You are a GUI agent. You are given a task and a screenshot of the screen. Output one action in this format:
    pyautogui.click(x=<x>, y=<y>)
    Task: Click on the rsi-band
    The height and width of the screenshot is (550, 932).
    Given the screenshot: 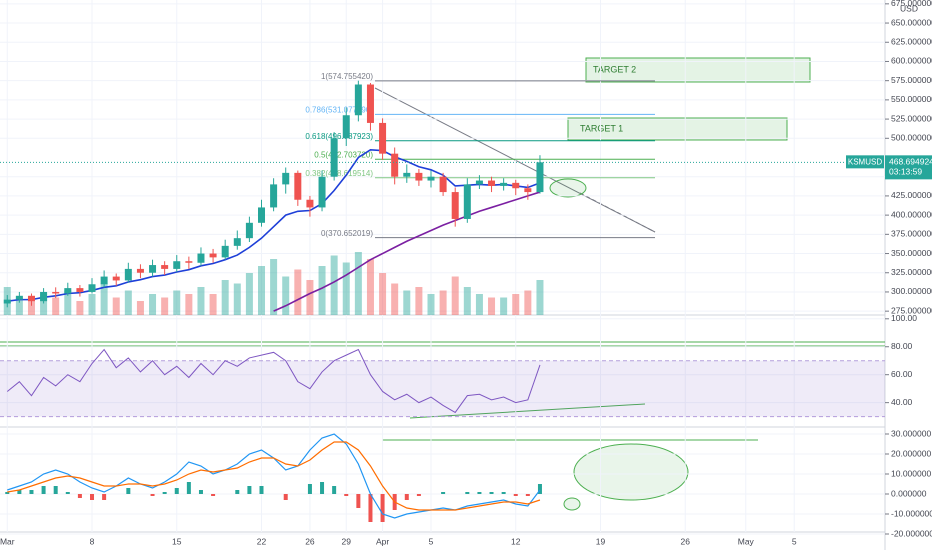 What is the action you would take?
    pyautogui.click(x=442, y=388)
    